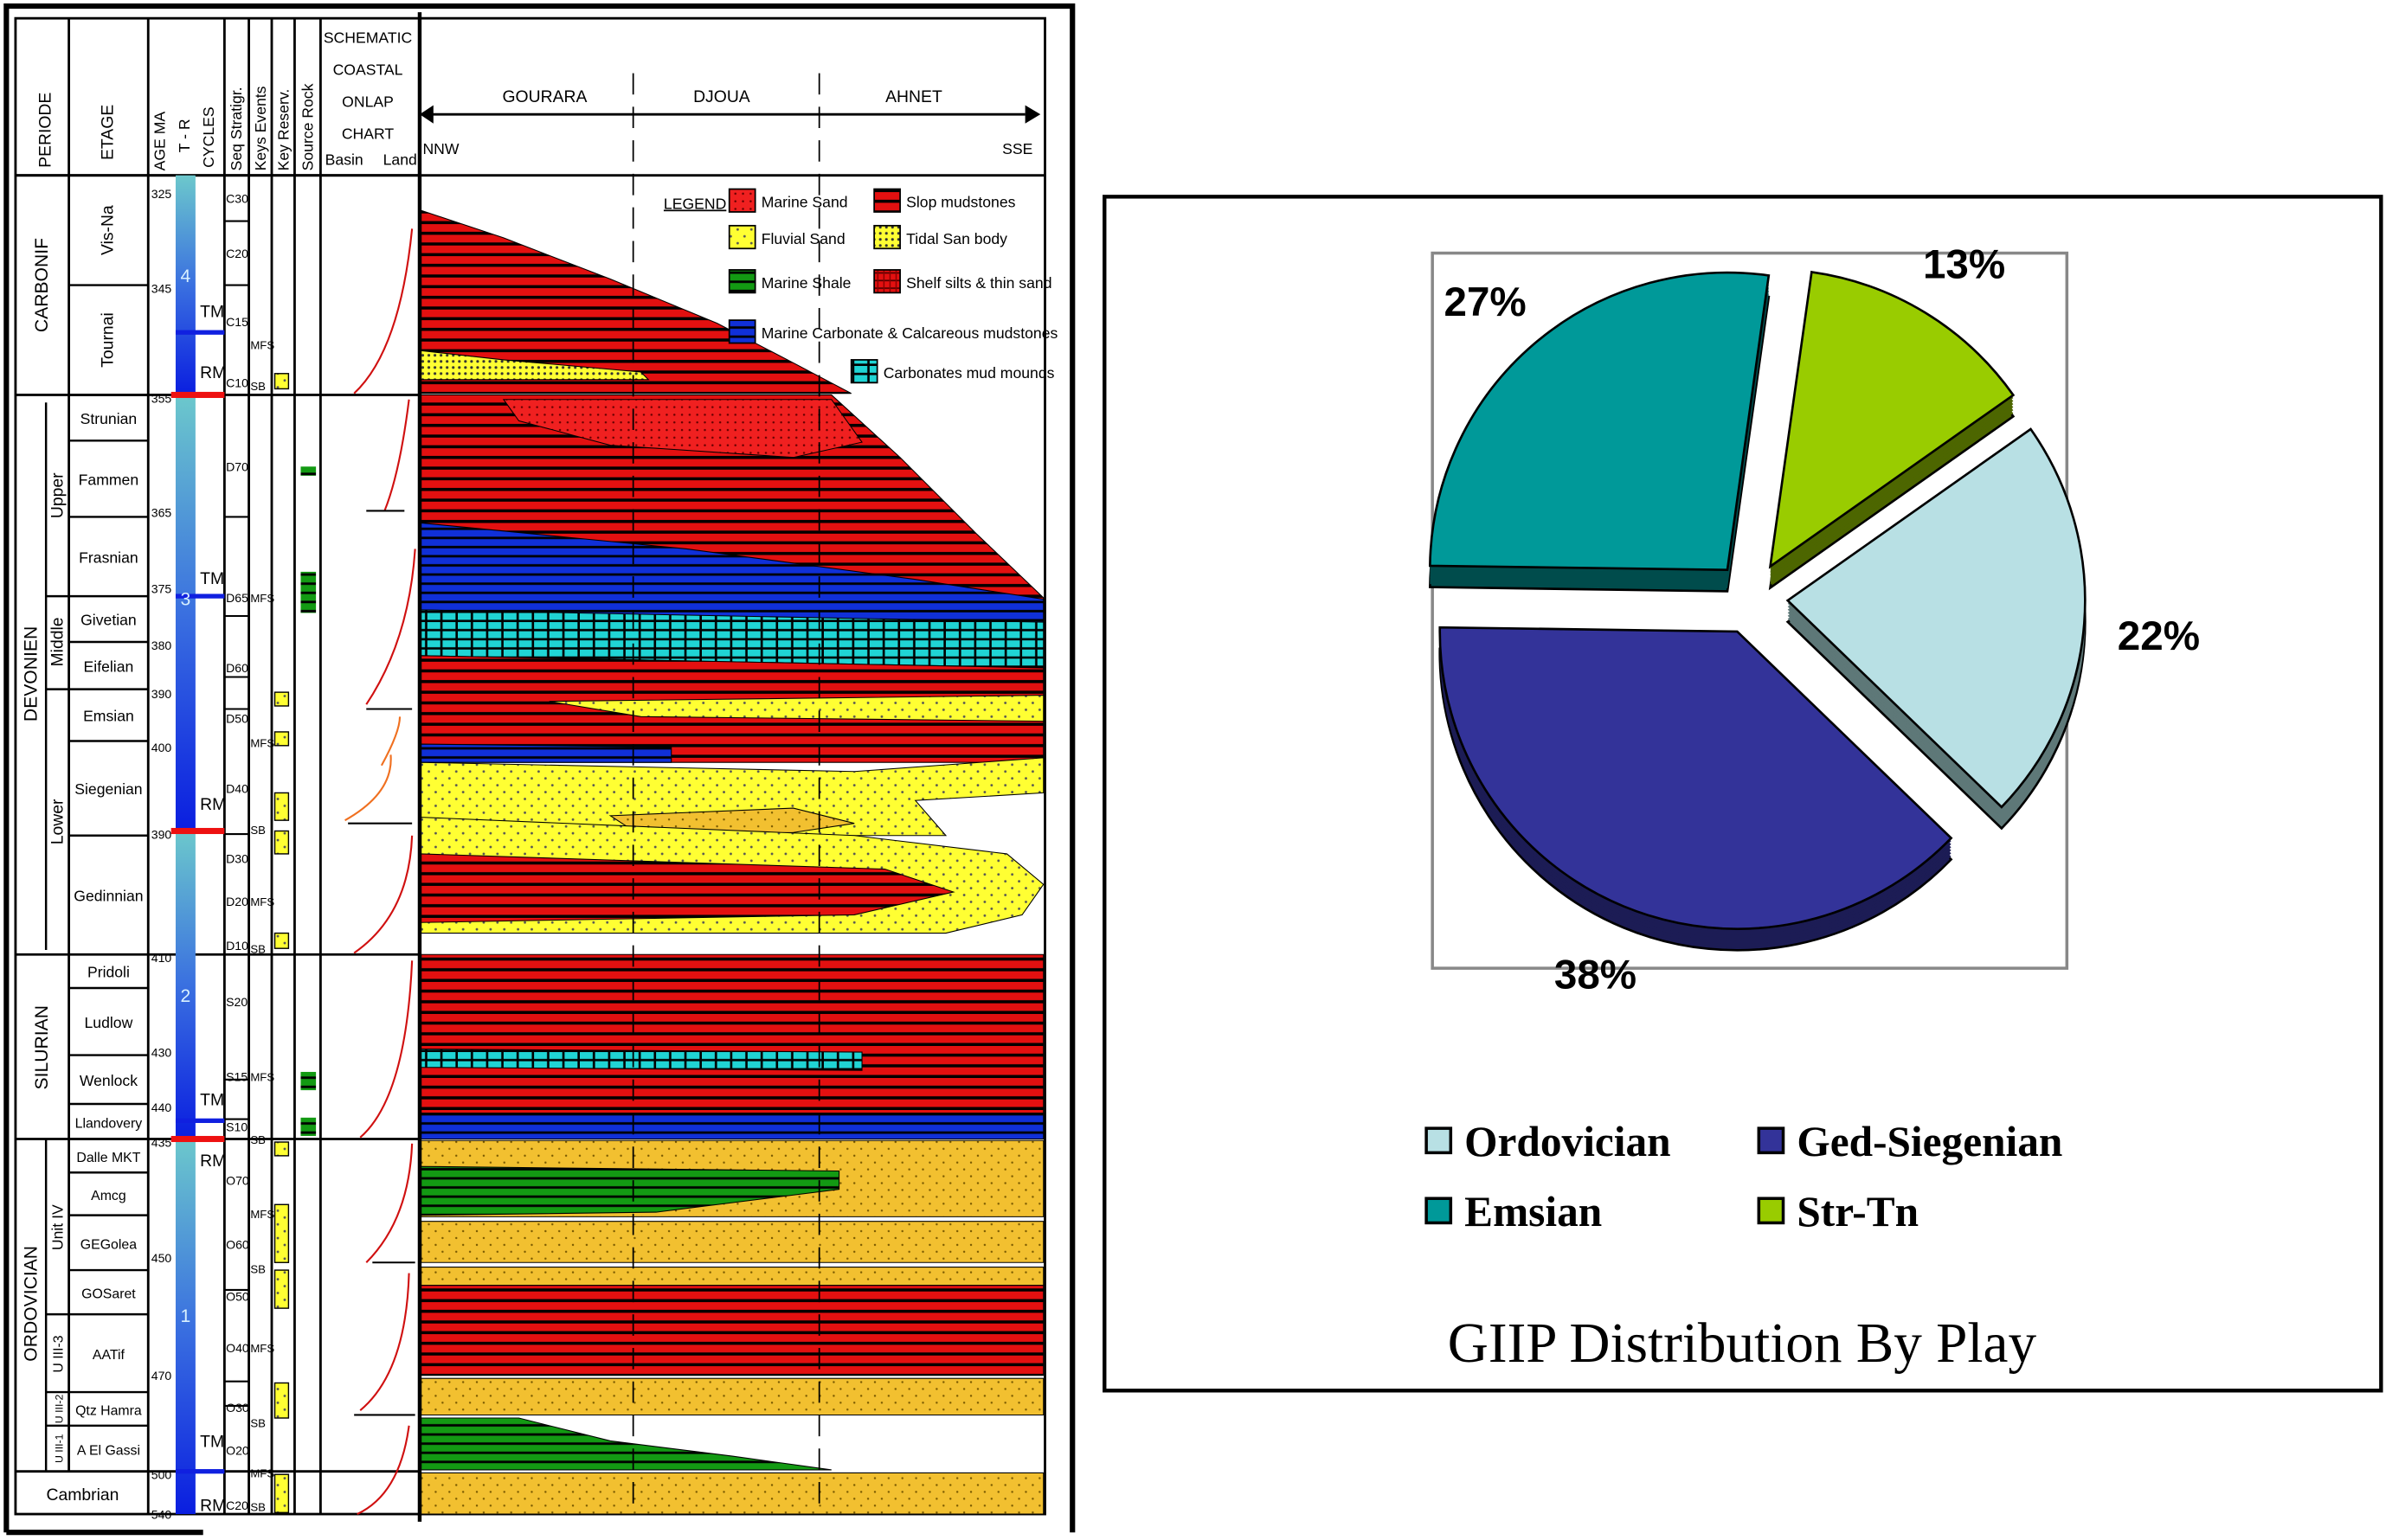 The height and width of the screenshot is (1540, 2392). What do you see at coordinates (1936, 618) in the screenshot?
I see `pie-slice-ordovician` at bounding box center [1936, 618].